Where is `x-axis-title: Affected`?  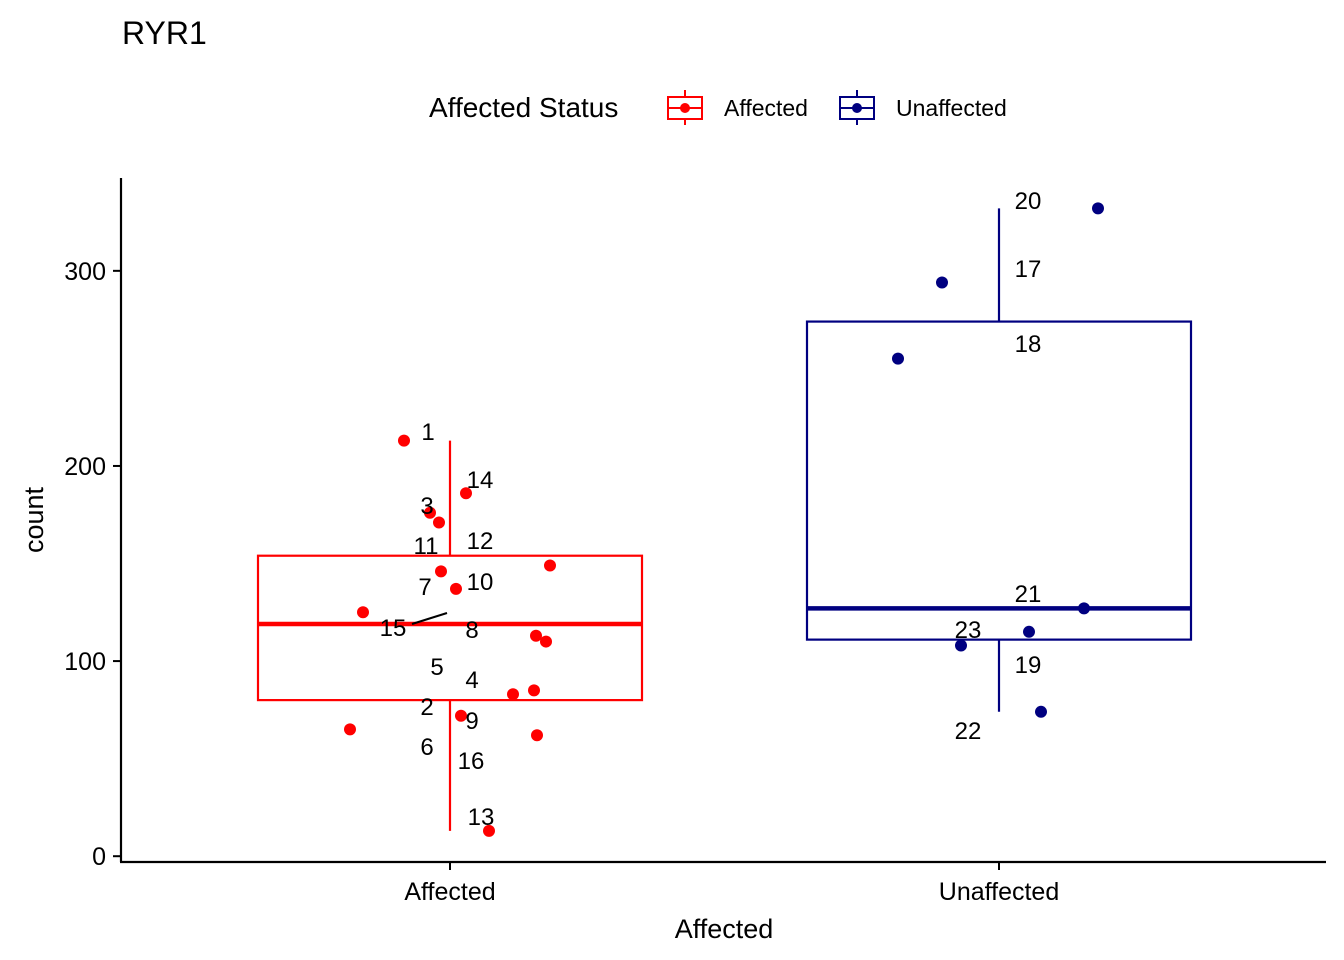 x-axis-title: Affected is located at coordinates (724, 929).